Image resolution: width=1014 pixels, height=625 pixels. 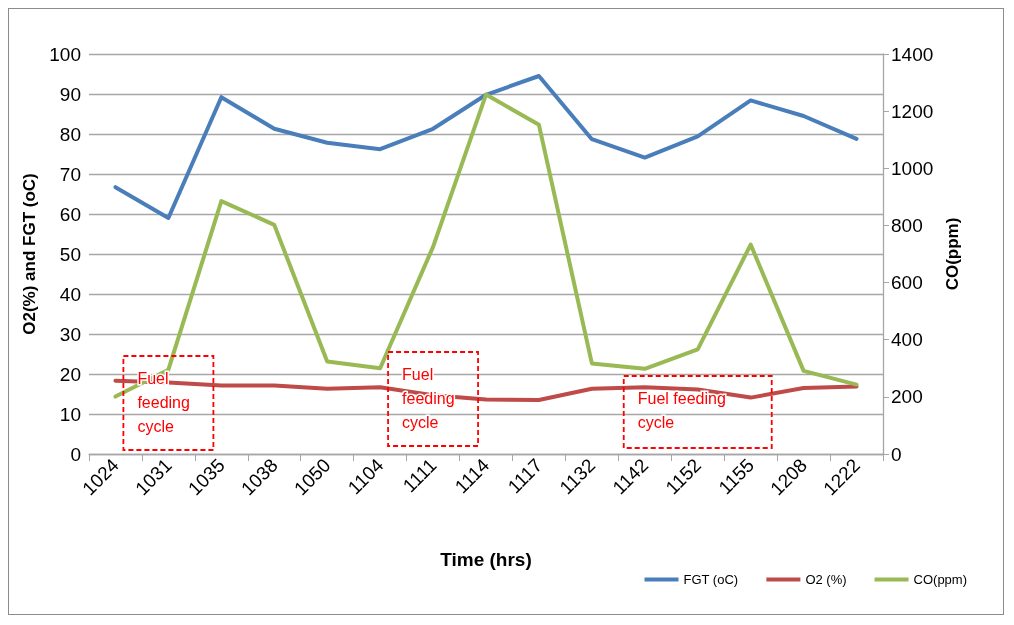 What do you see at coordinates (65, 54) in the screenshot?
I see `y-tick-label: 100` at bounding box center [65, 54].